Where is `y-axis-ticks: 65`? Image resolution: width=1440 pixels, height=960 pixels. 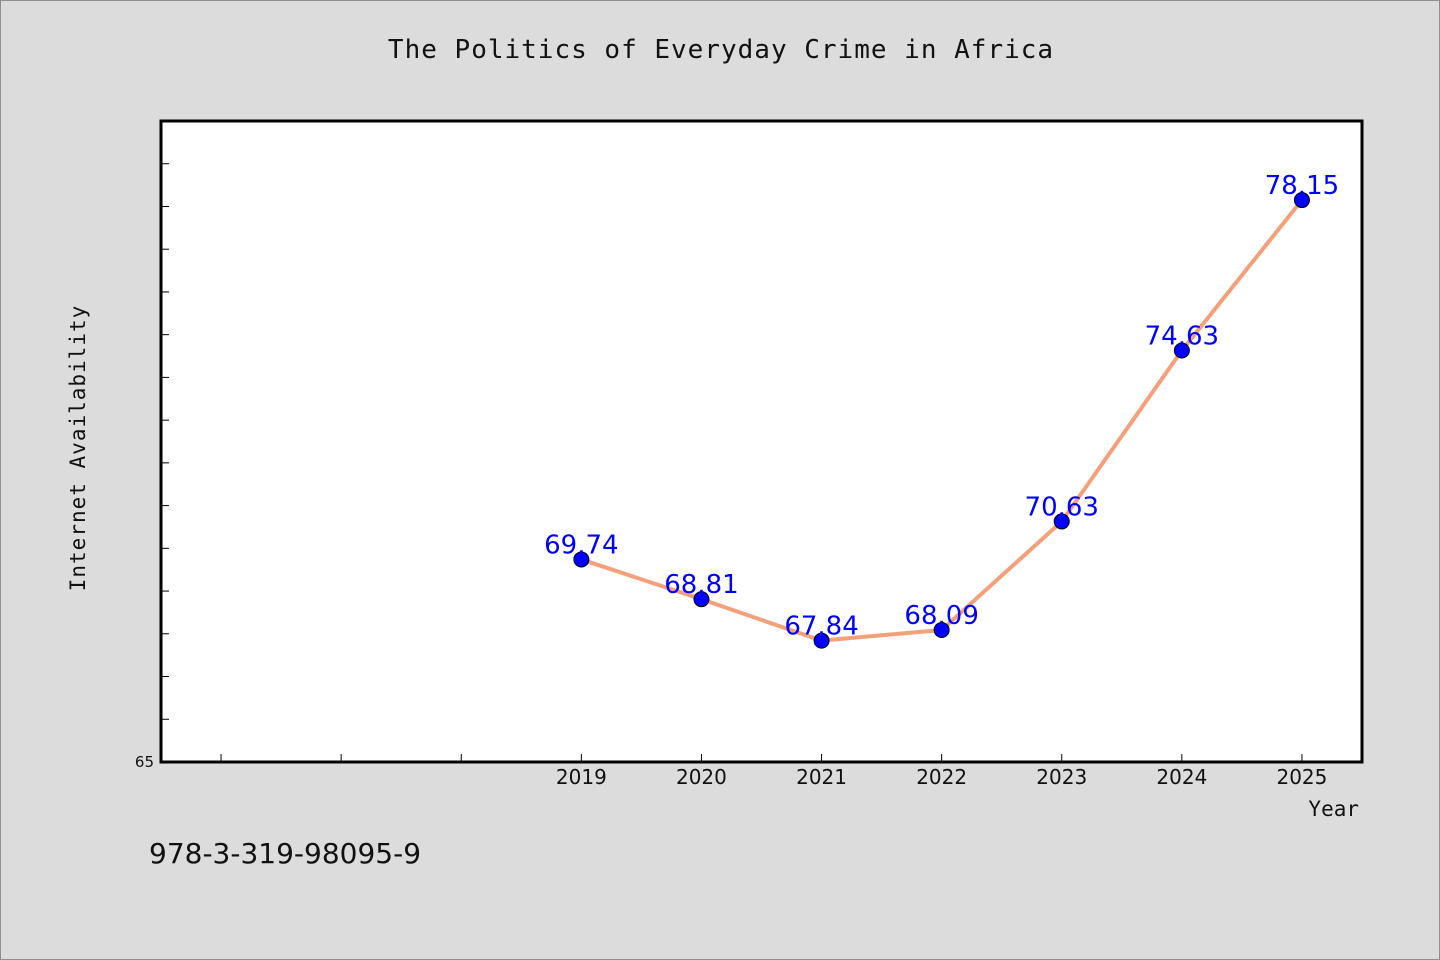
y-axis-ticks: 65 is located at coordinates (152, 445).